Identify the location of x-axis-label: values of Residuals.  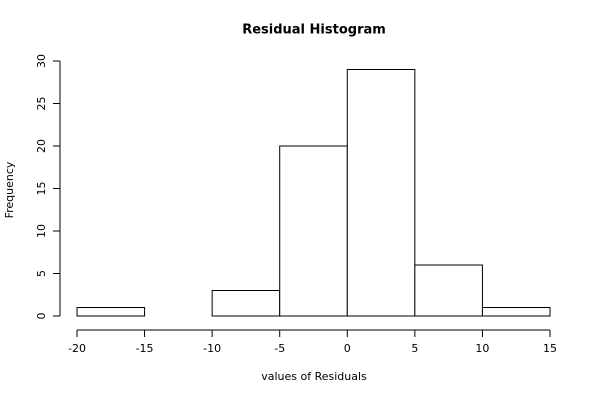
(314, 376).